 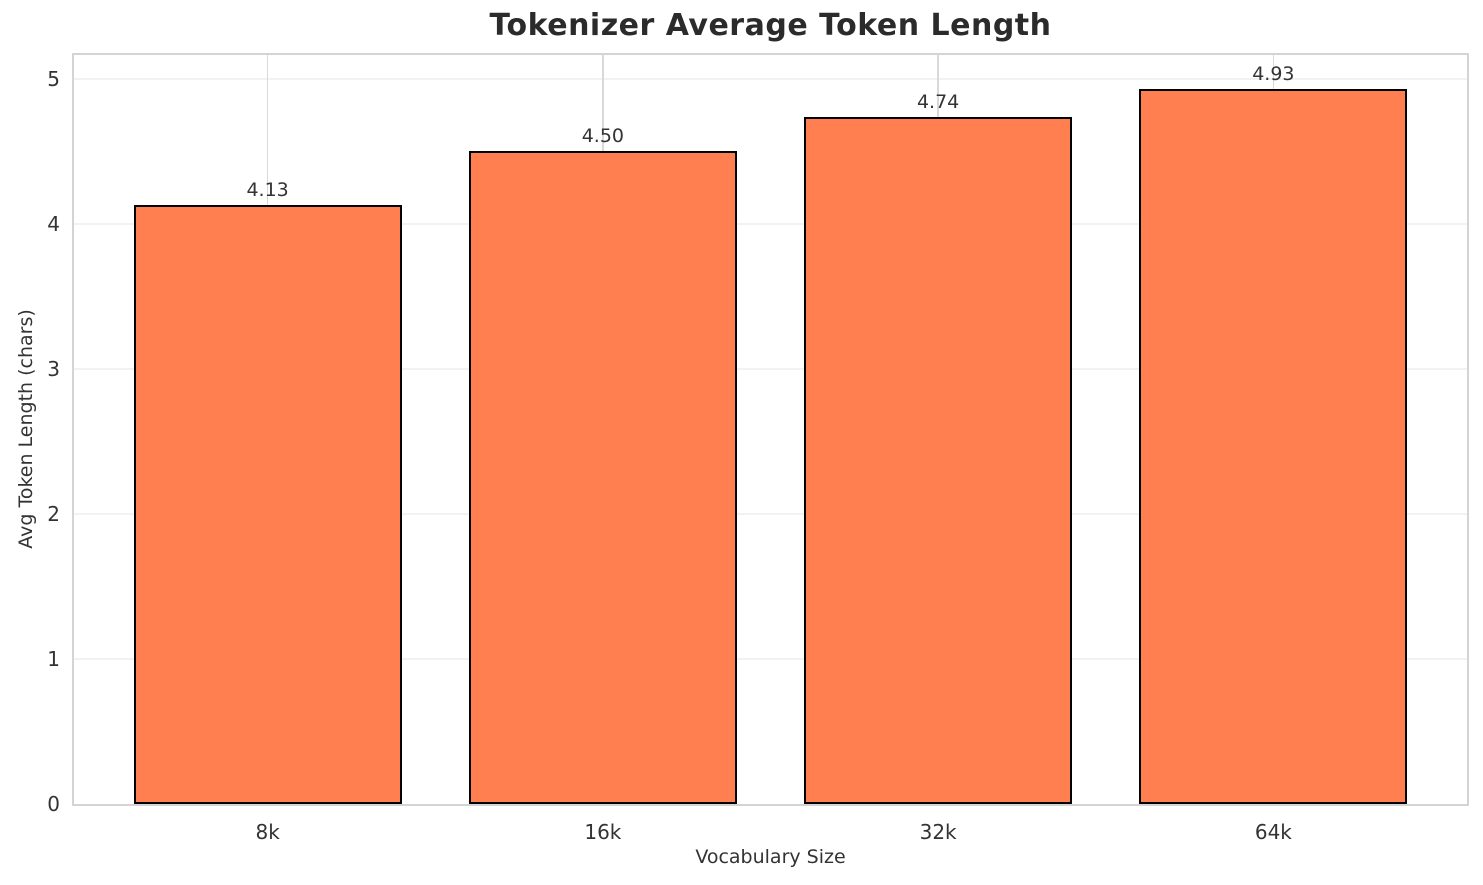 What do you see at coordinates (53, 658) in the screenshot?
I see `y-tick-label-1: 1` at bounding box center [53, 658].